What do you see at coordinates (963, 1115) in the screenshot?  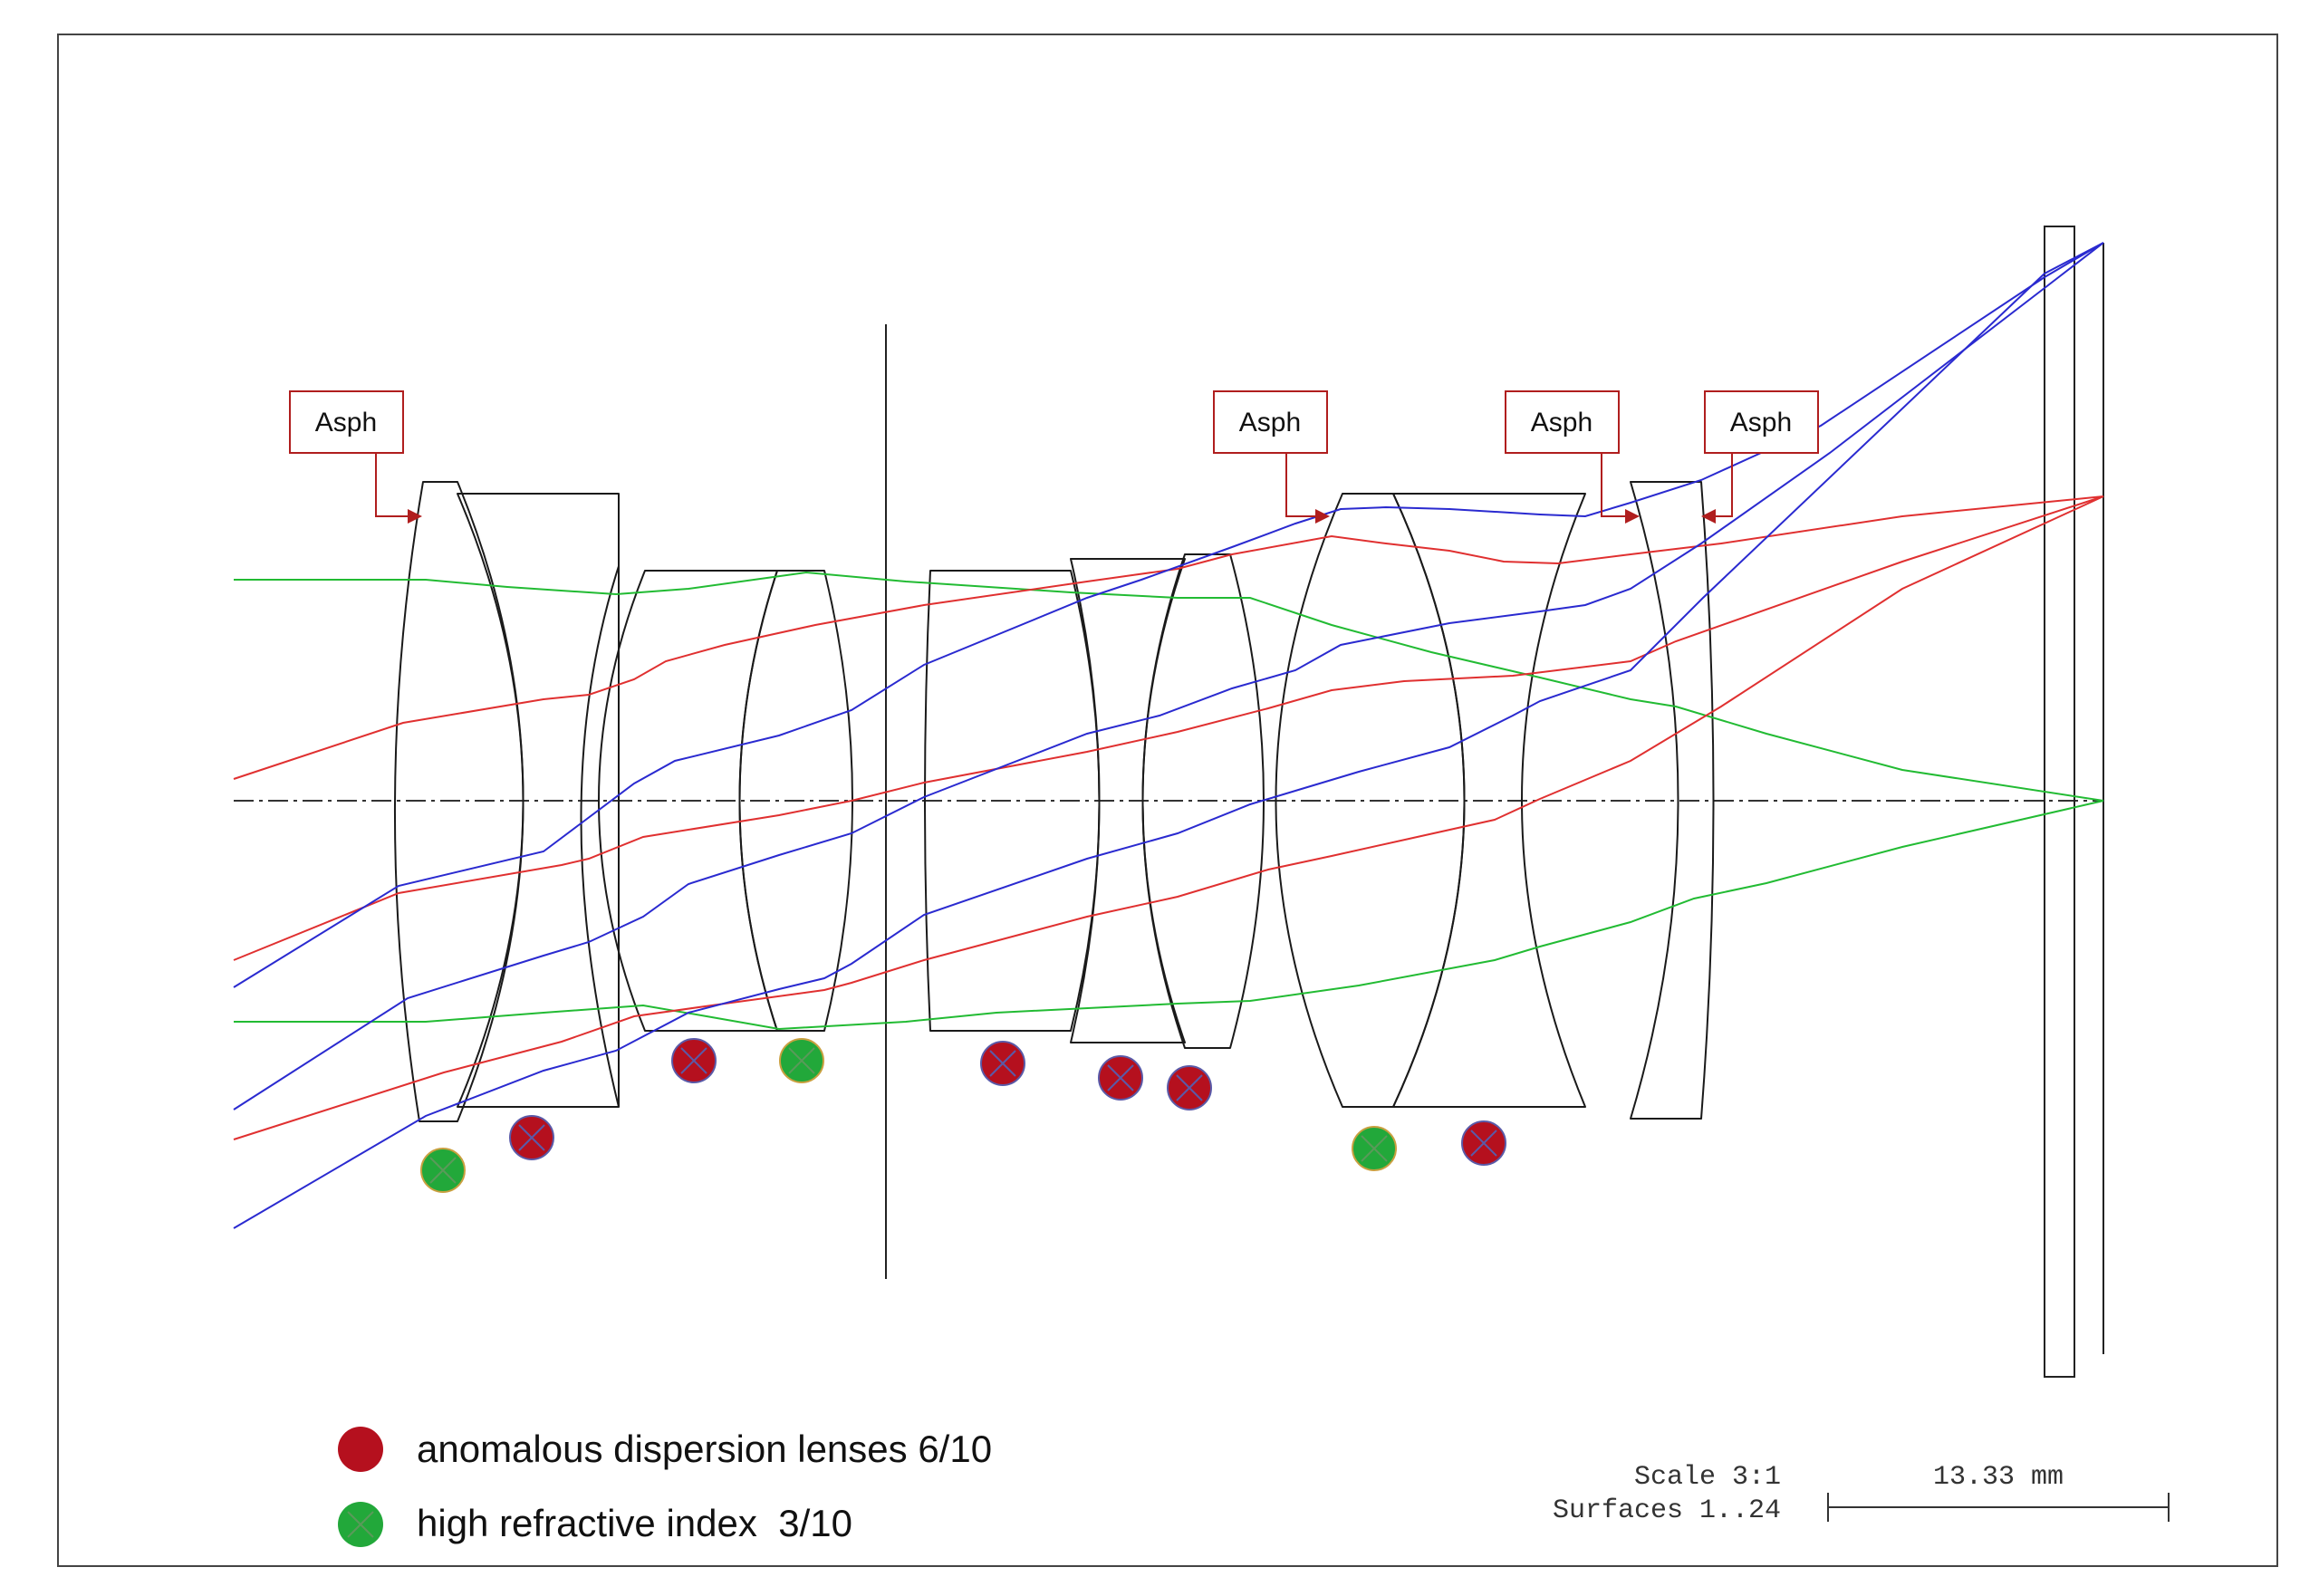 I see `glass-markers` at bounding box center [963, 1115].